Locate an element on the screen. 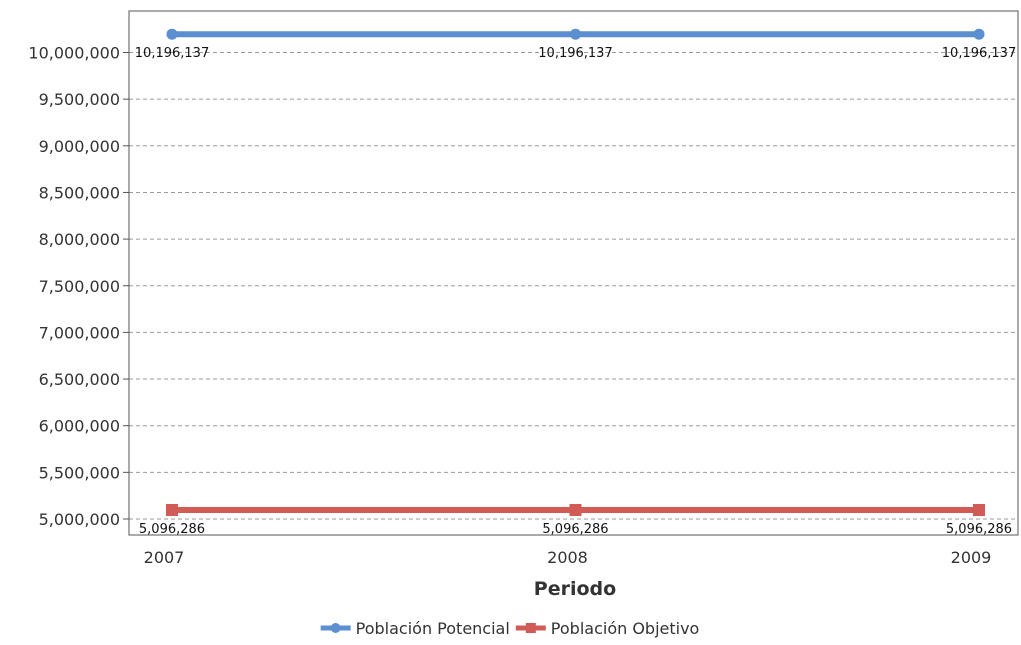  legend-entry-label: Población Objetivo is located at coordinates (625, 628).